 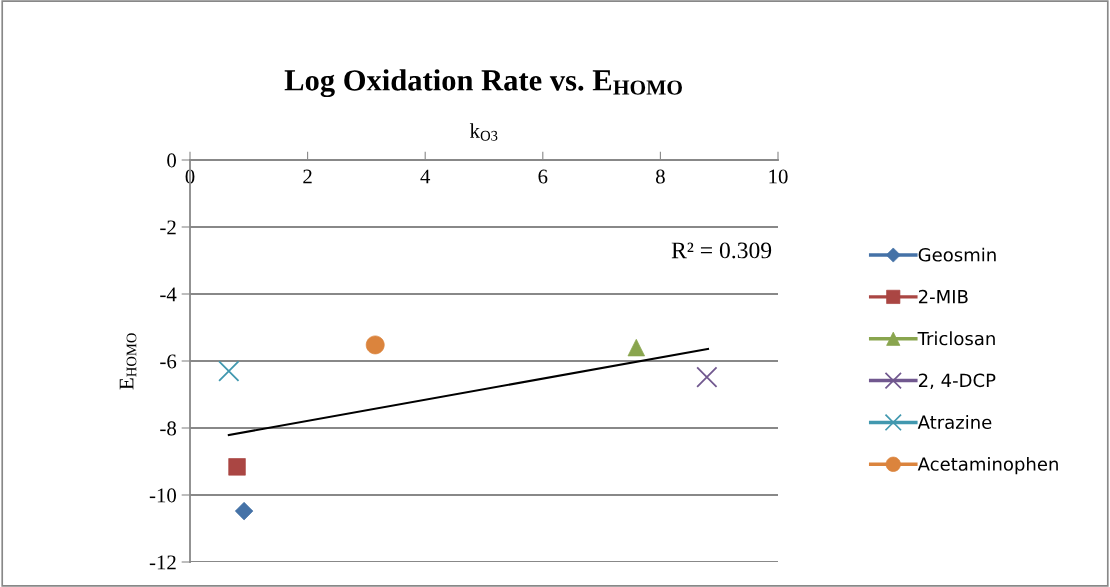 I want to click on x-tick-label: 2, so click(x=307, y=176).